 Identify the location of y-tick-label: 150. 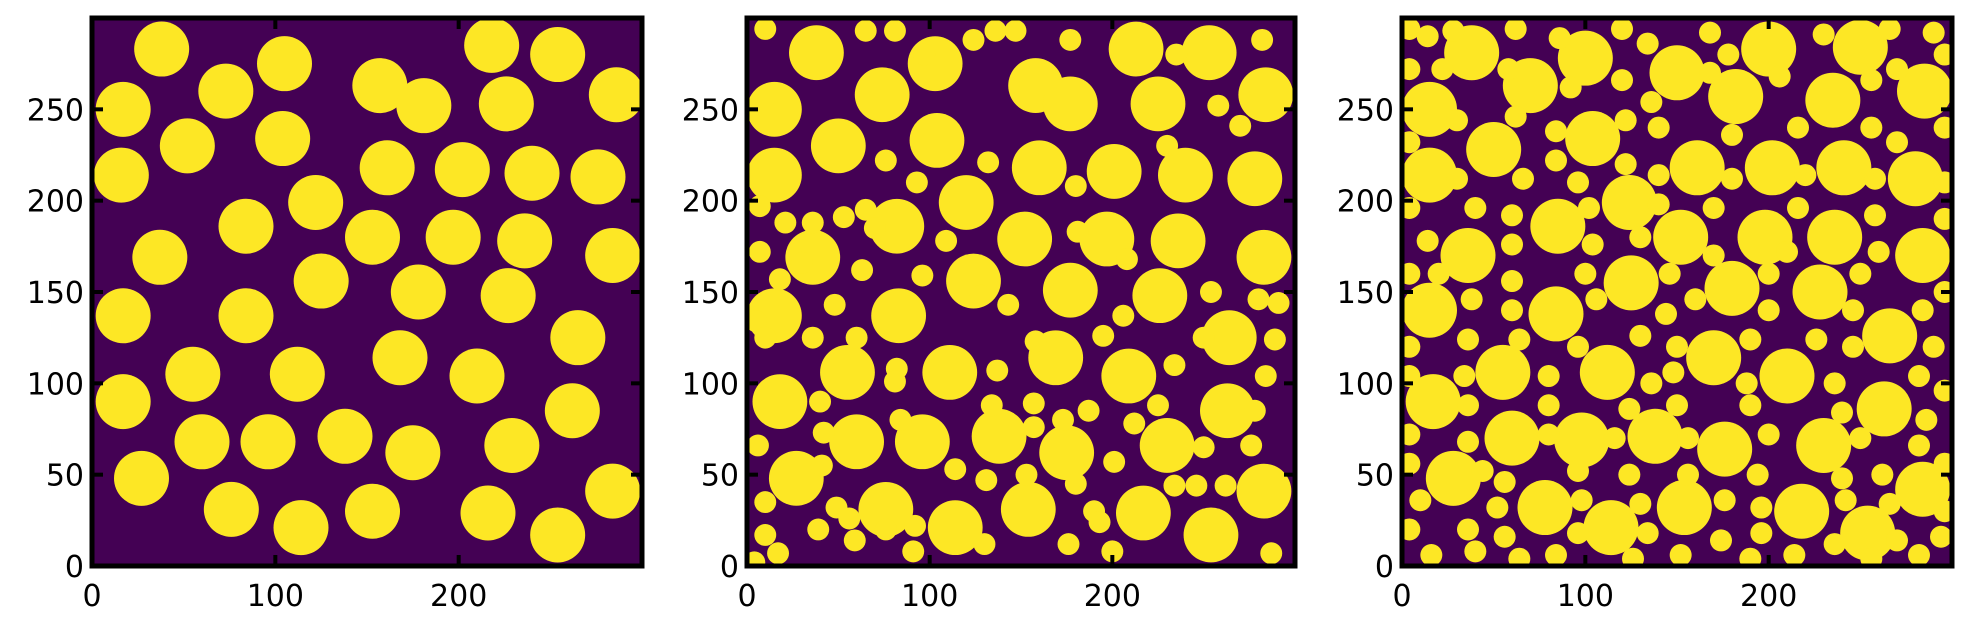
(55, 293).